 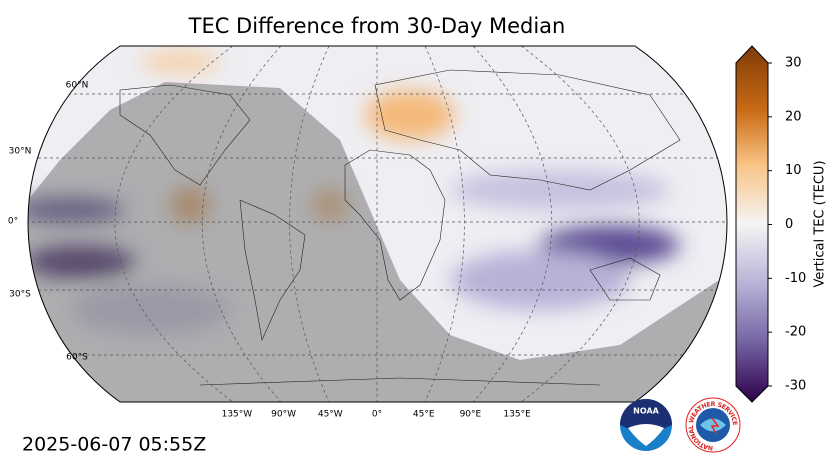 I want to click on lon-label: 45°W, so click(x=330, y=415).